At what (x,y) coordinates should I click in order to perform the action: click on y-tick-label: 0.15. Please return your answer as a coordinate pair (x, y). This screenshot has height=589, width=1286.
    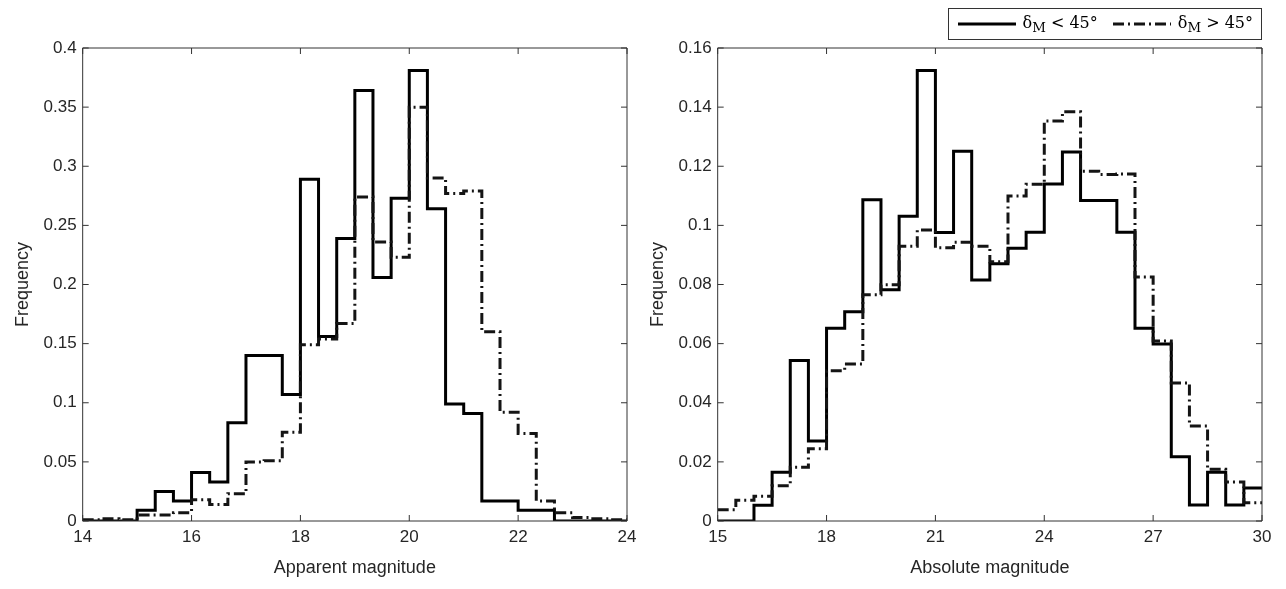
    Looking at the image, I should click on (60, 343).